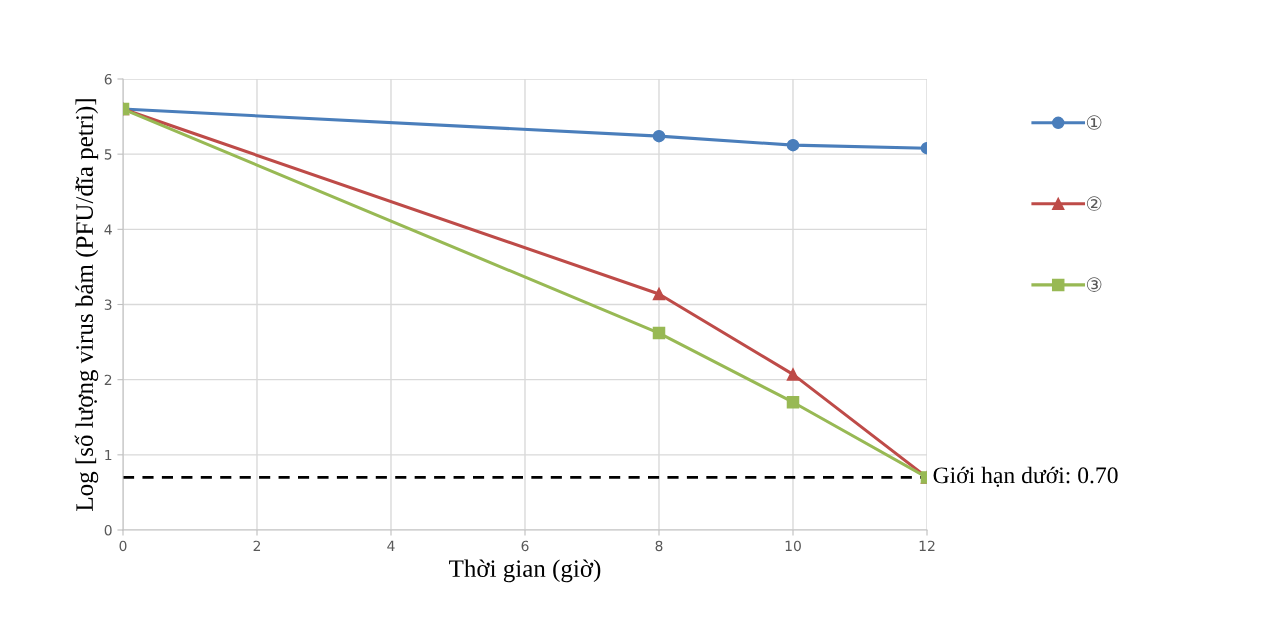 This screenshot has height=639, width=1288. What do you see at coordinates (1094, 284) in the screenshot?
I see `legend-label: ③` at bounding box center [1094, 284].